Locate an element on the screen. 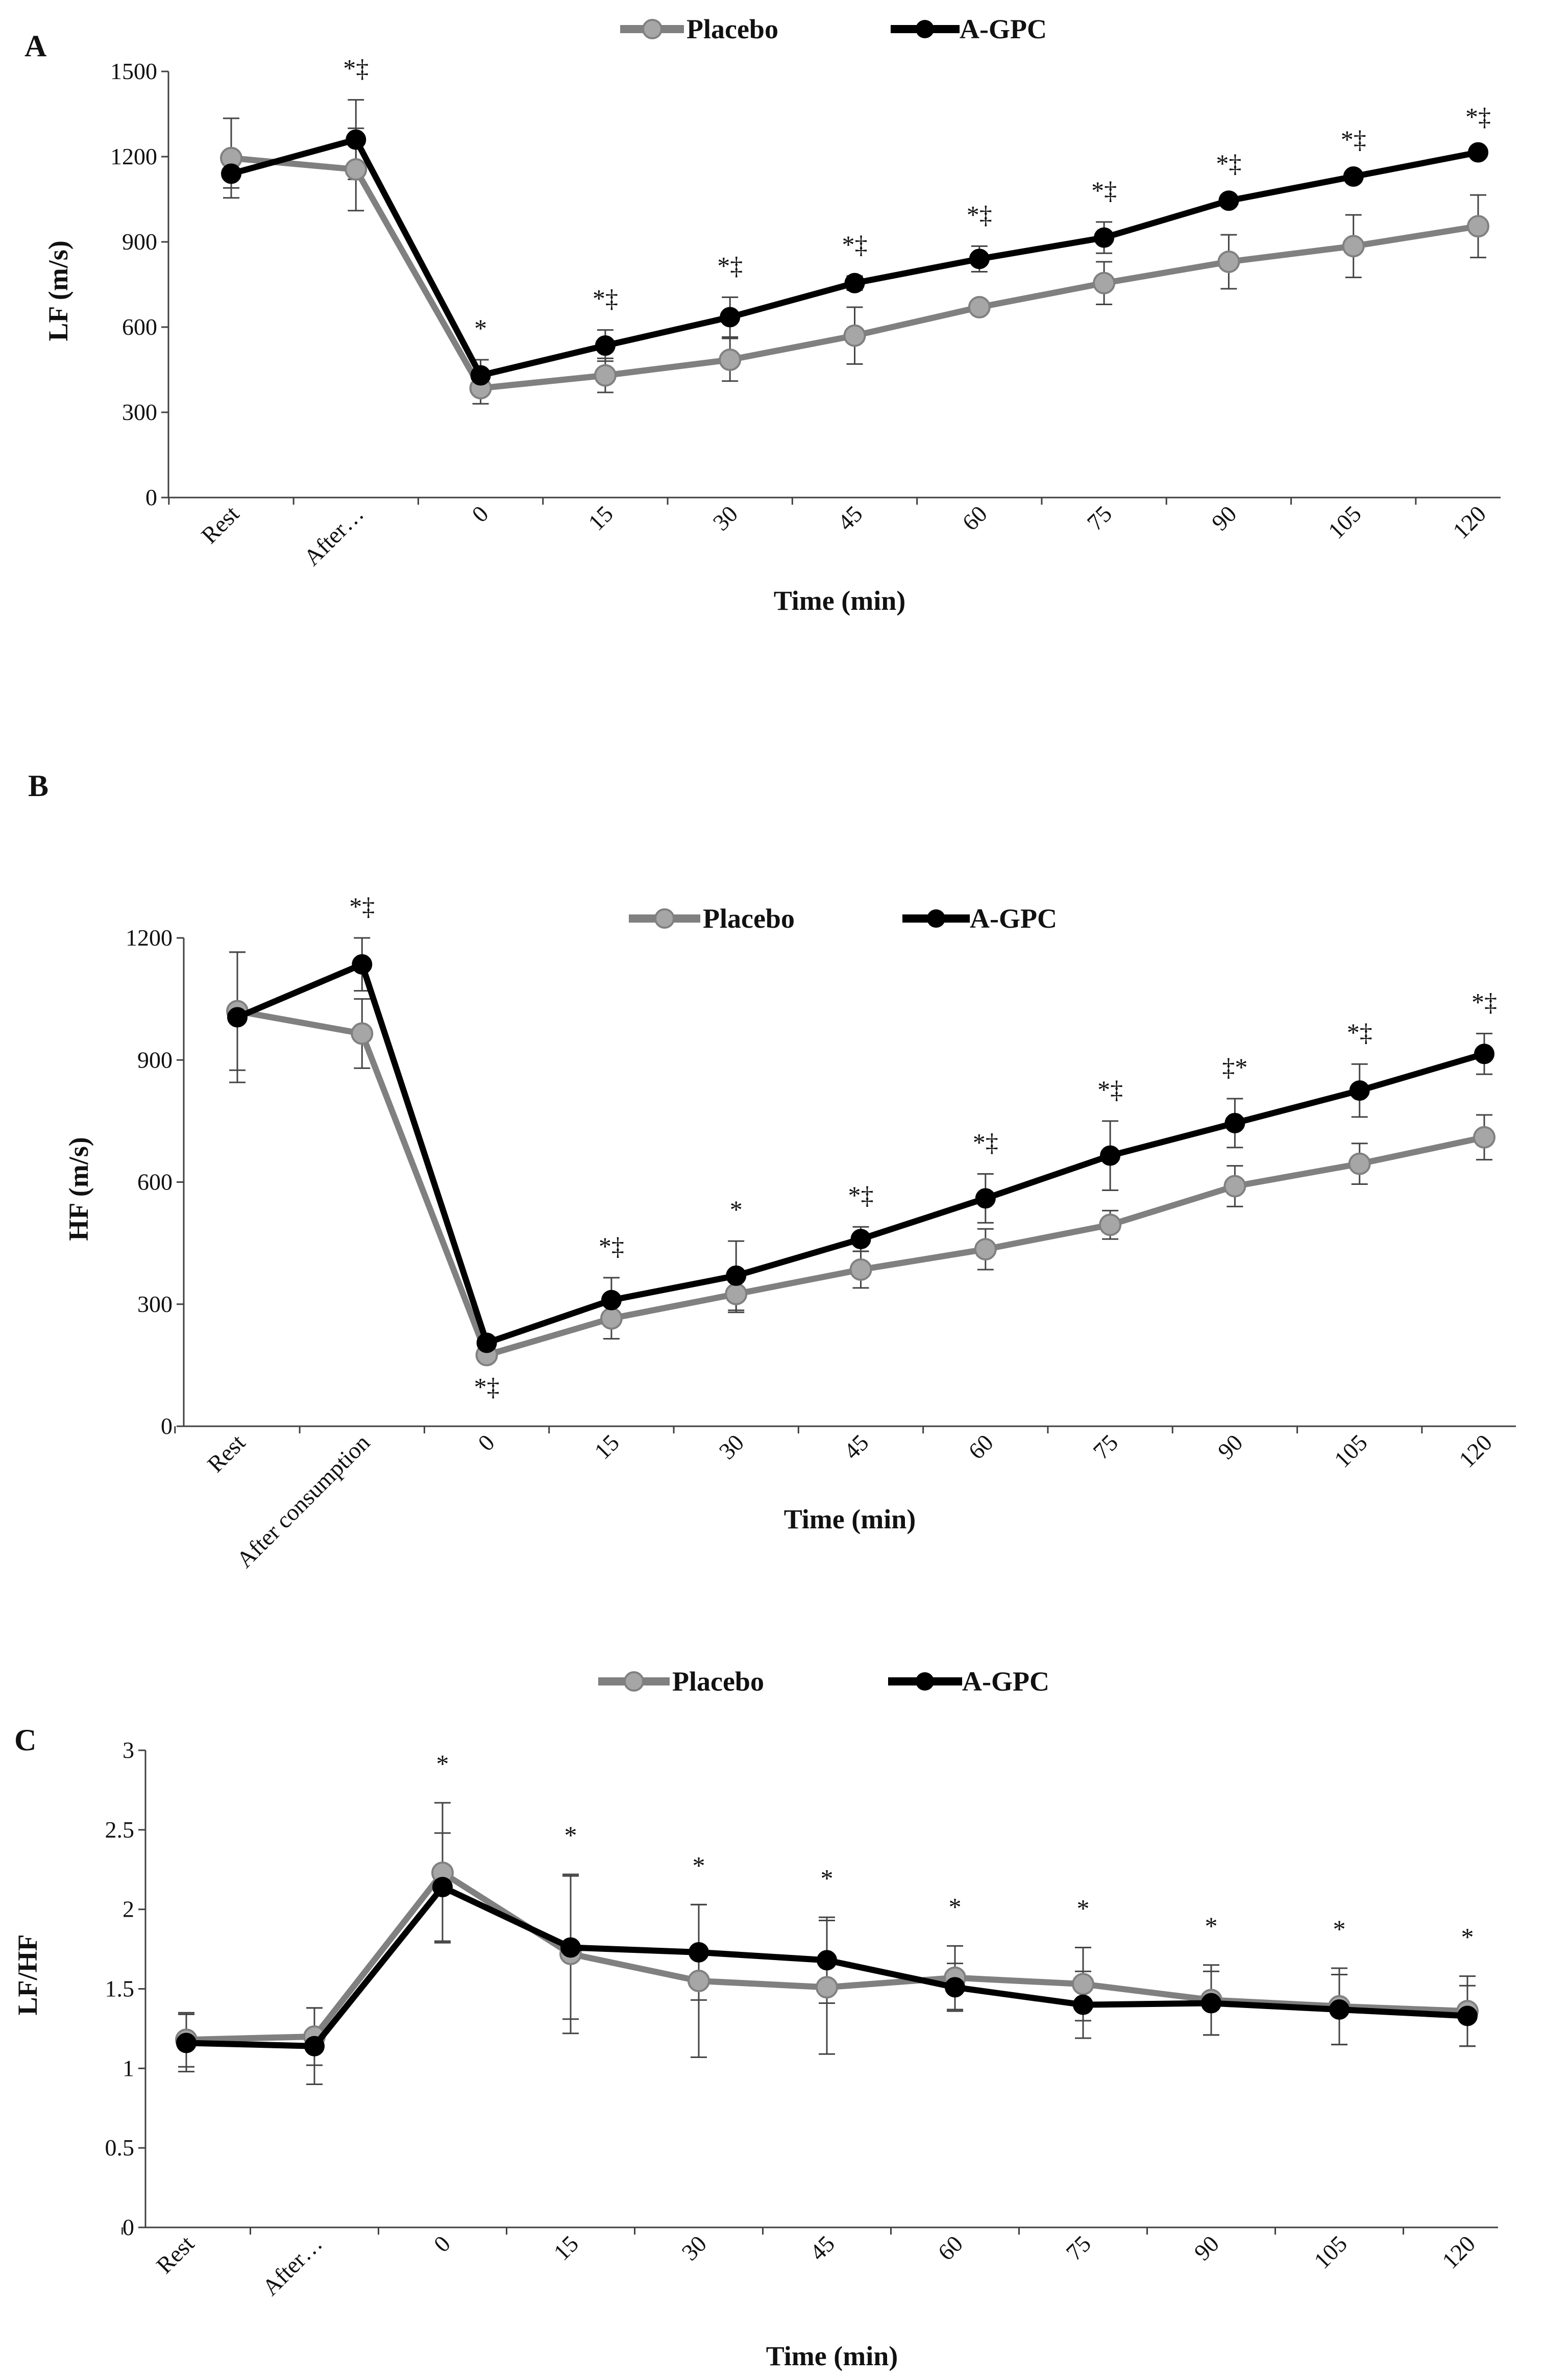 The image size is (1545, 2380). y-tick-label: 1200 is located at coordinates (133, 156).